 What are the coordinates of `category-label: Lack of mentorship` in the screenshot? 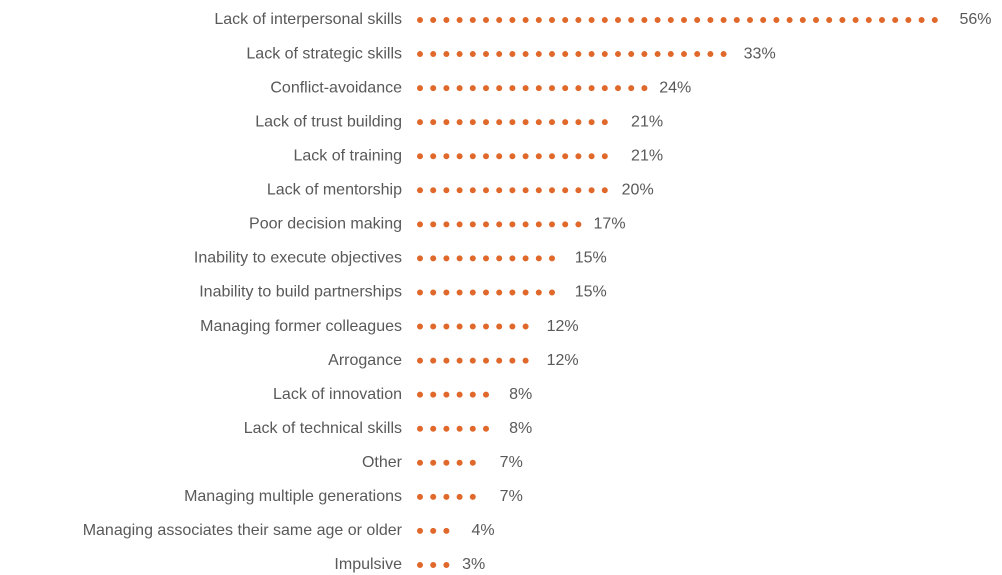 It's located at (334, 190).